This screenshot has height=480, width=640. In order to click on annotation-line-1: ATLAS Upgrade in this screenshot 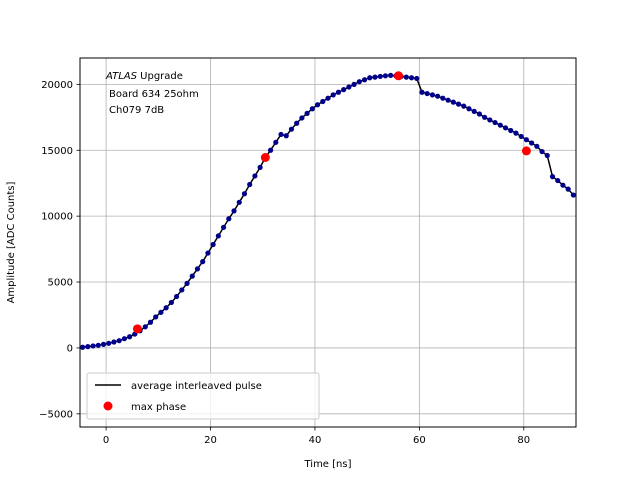, I will do `click(144, 76)`.